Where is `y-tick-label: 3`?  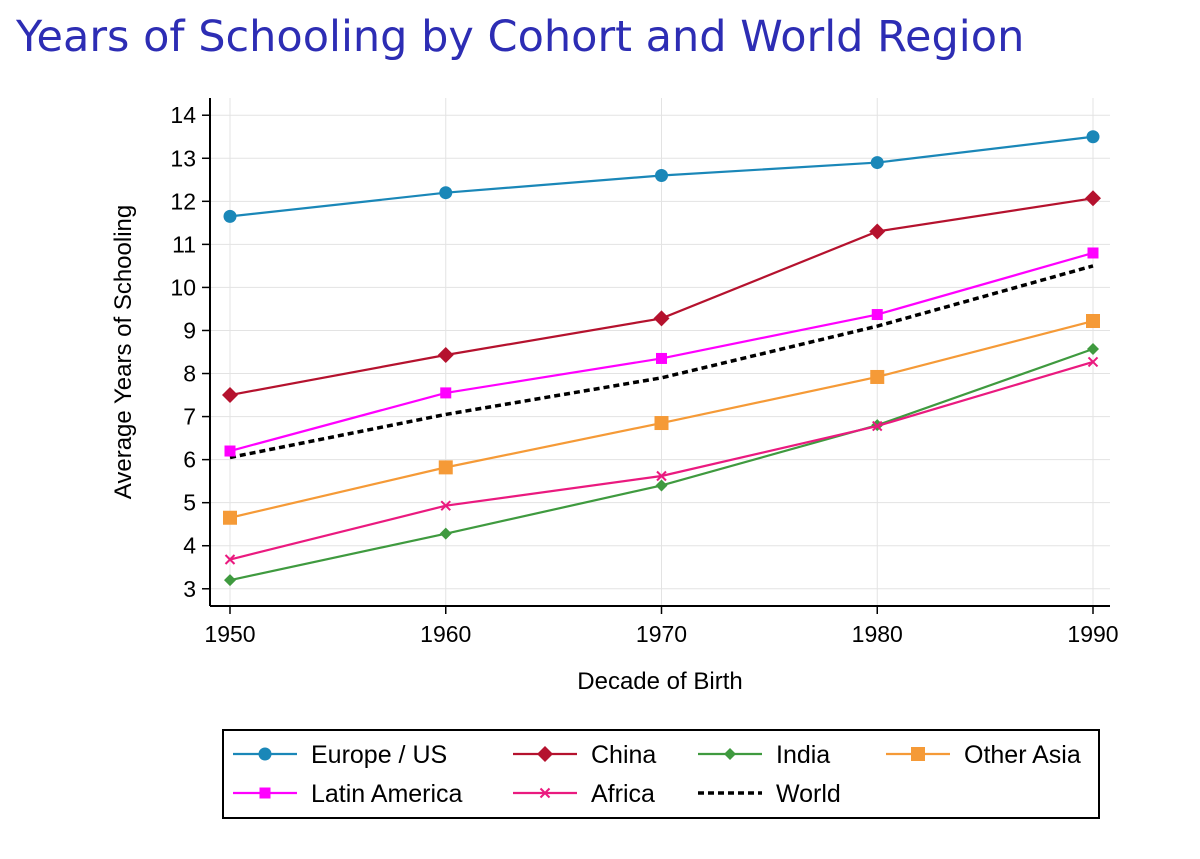
y-tick-label: 3 is located at coordinates (189, 589).